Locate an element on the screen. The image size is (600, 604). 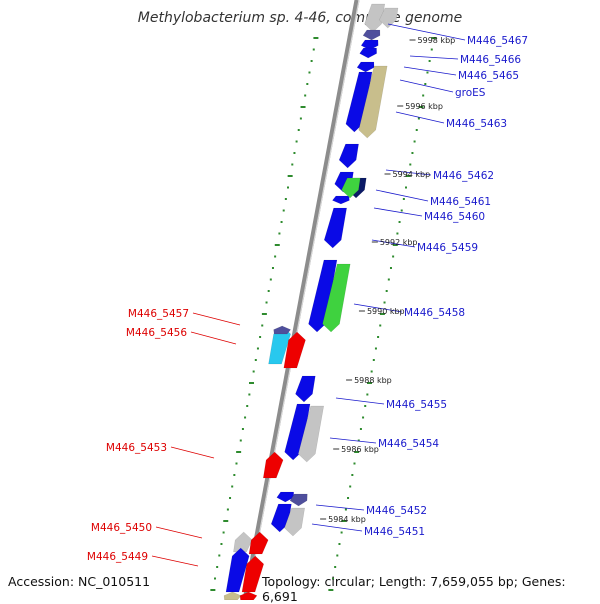
gene-label-forward: M446_5458 is located at coordinates (434, 313).